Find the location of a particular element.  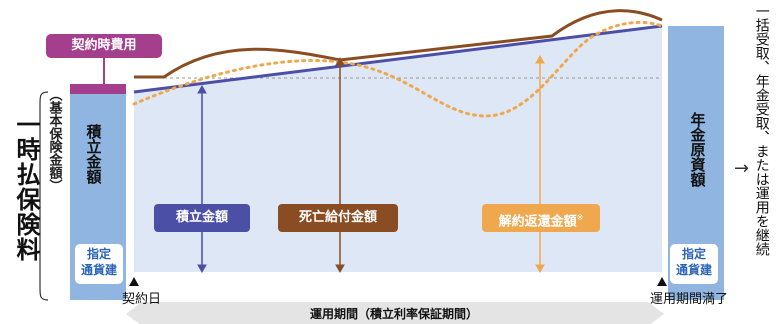

period-arrow is located at coordinates (395, 313).